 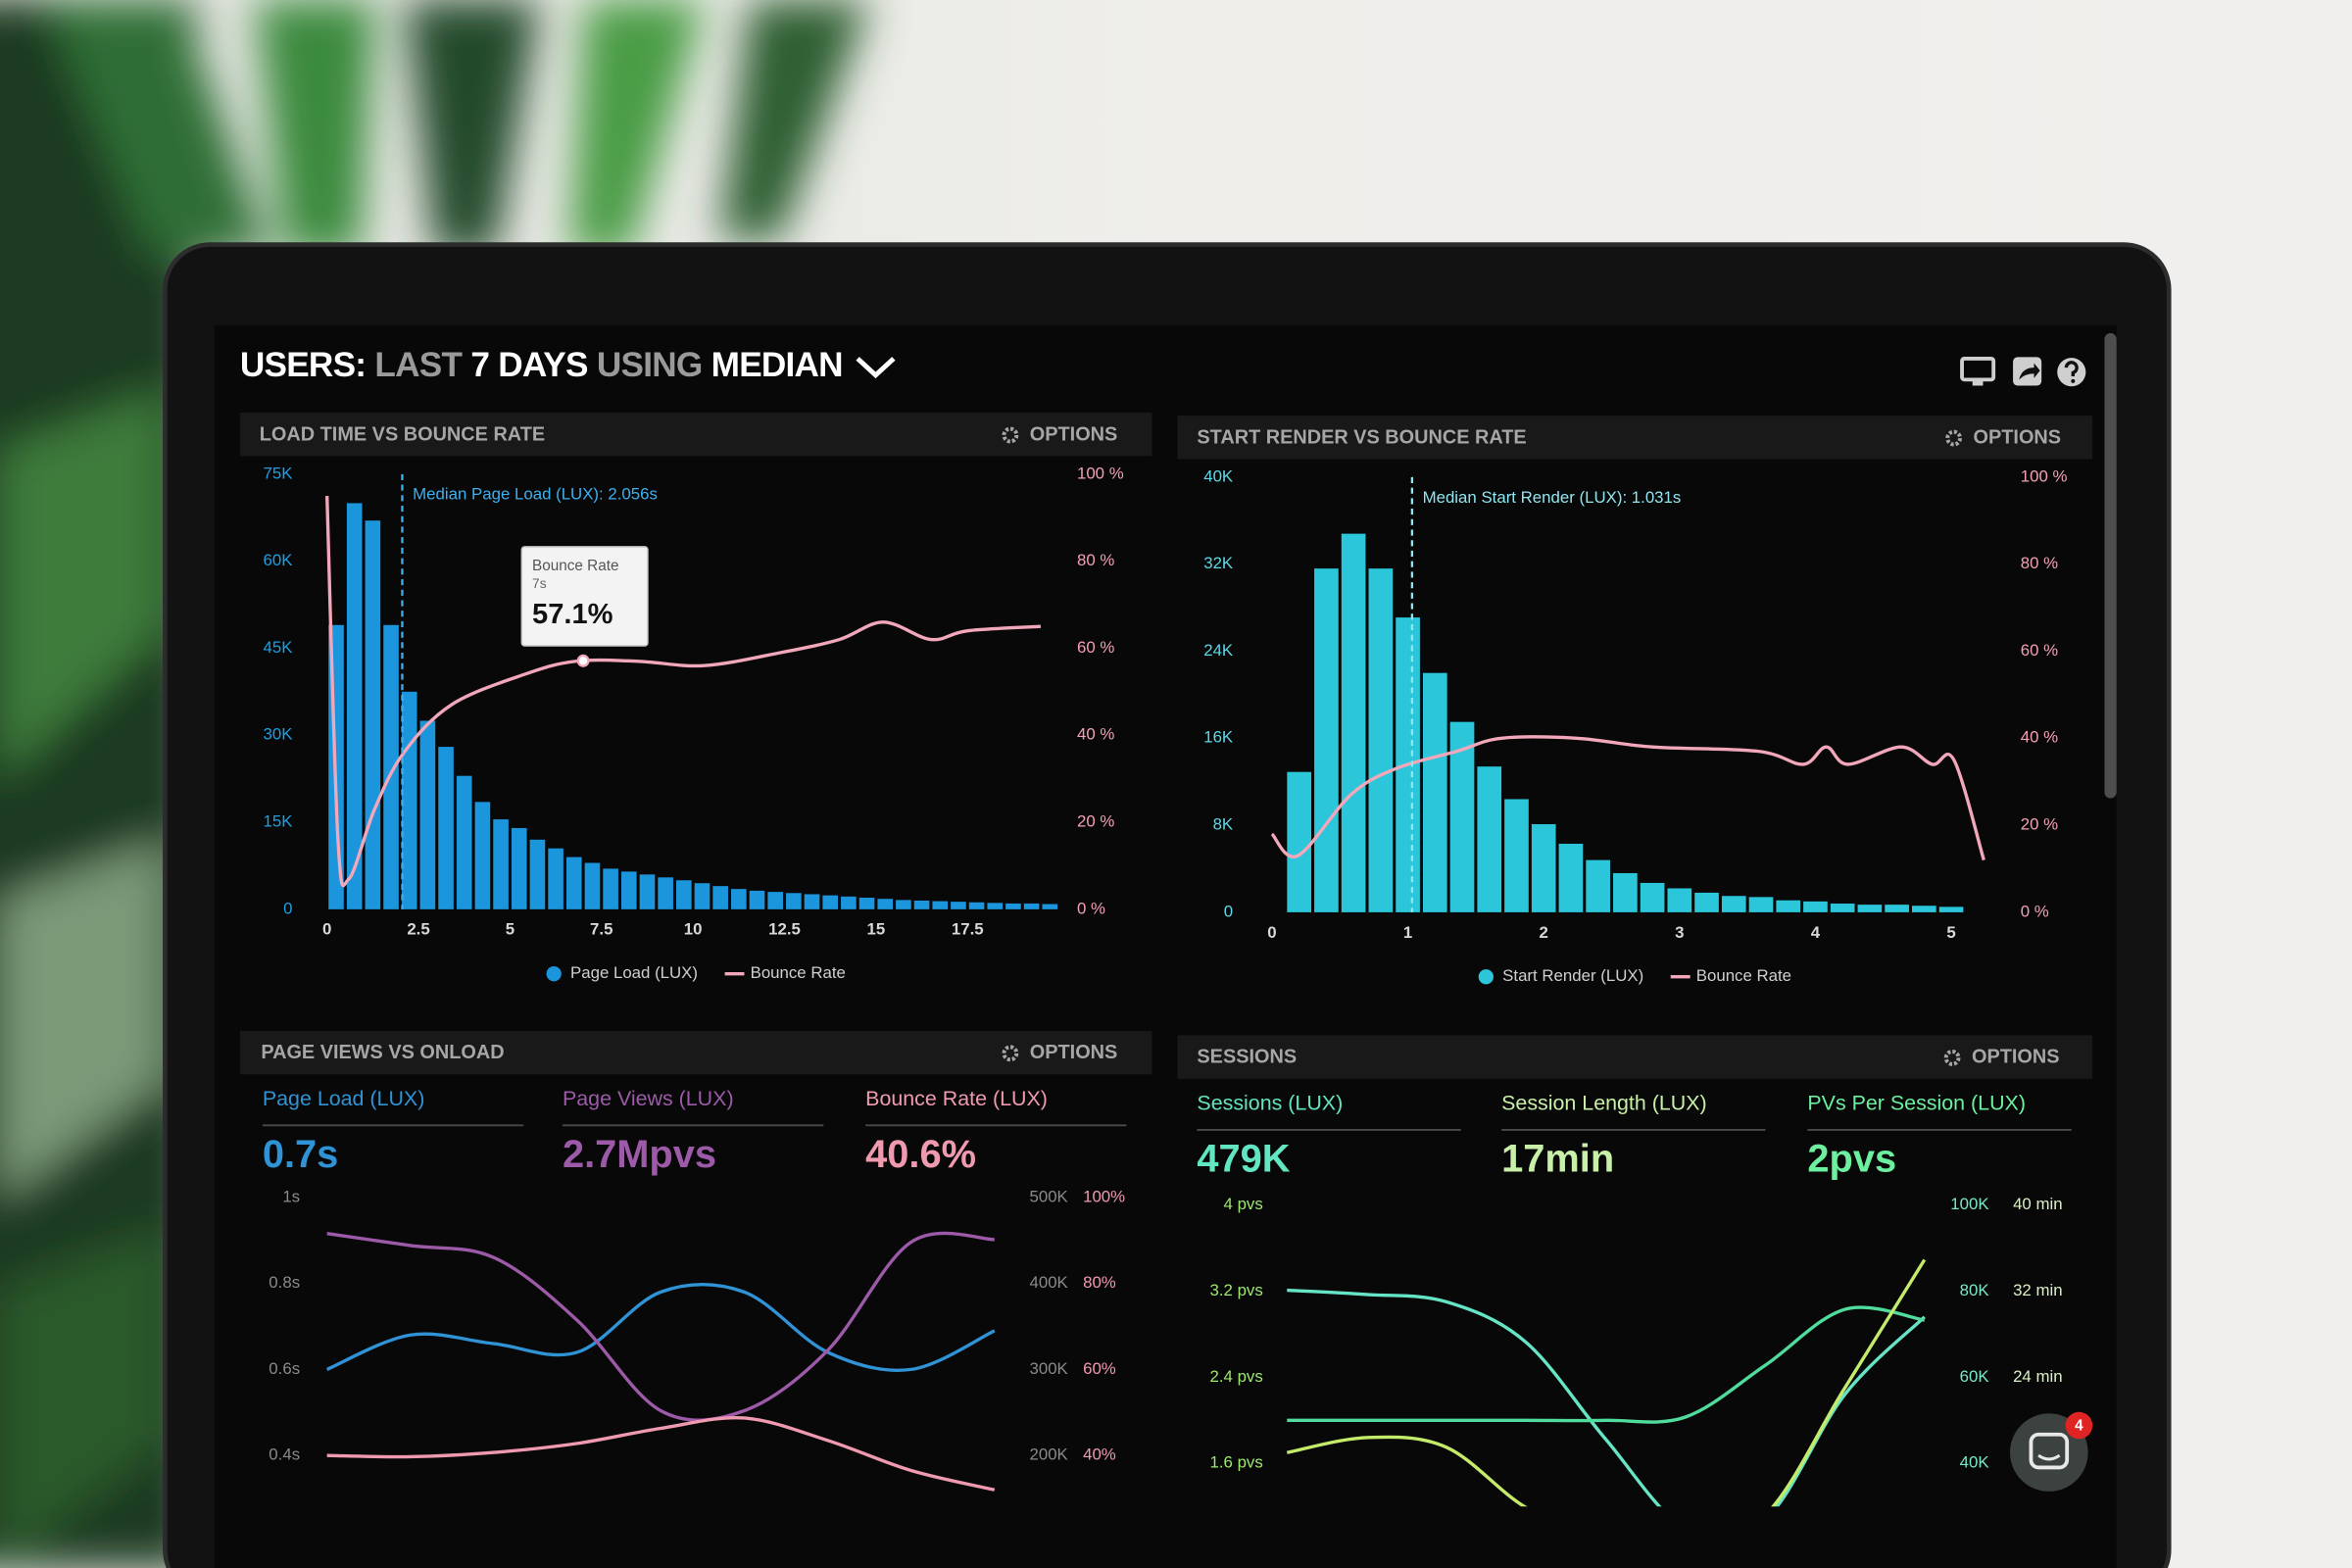 I want to click on scrollbar, so click(x=2110, y=565).